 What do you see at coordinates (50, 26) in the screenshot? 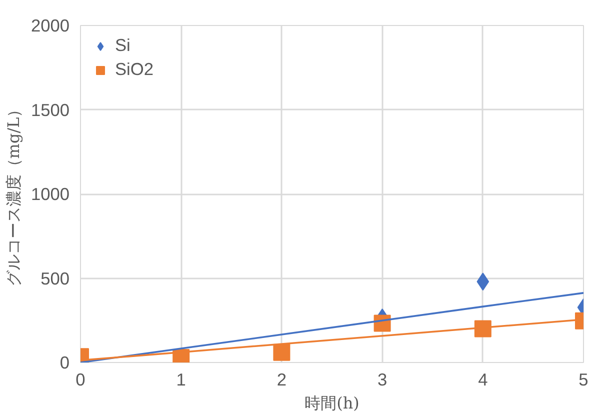
I see `y-tick-label: 2000` at bounding box center [50, 26].